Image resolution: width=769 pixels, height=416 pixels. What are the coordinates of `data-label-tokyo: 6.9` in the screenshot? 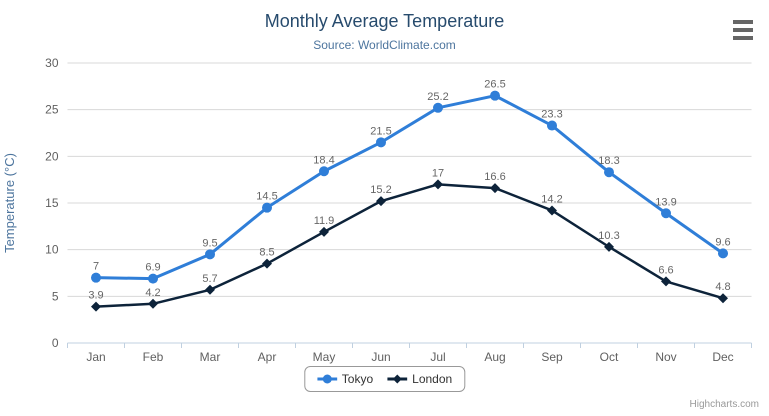 It's located at (152, 268).